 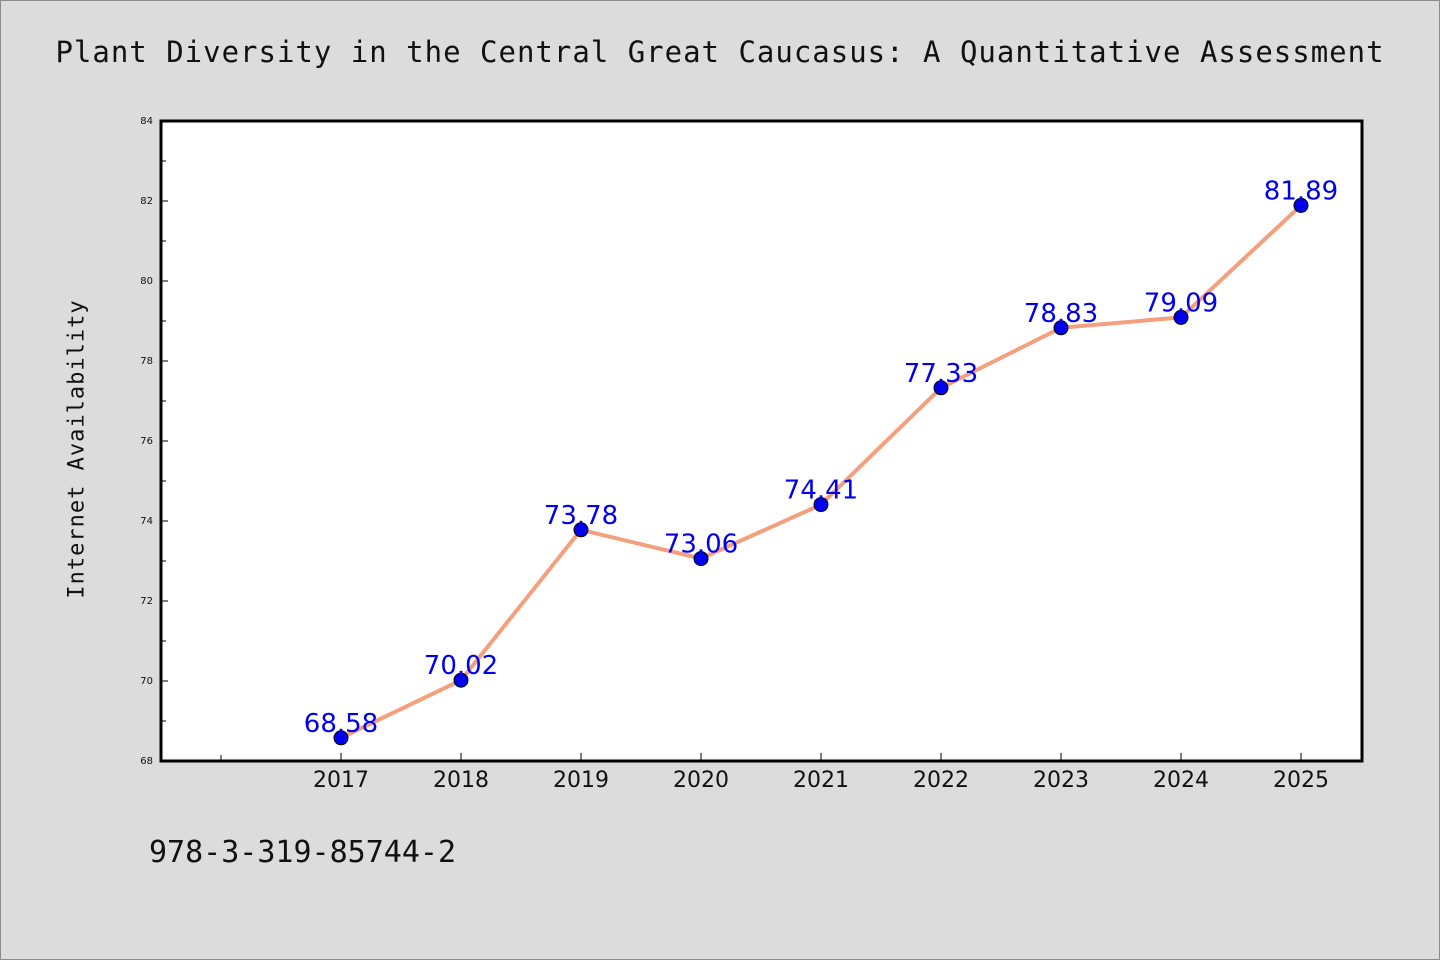 I want to click on y-tick-label: 68, so click(x=146, y=761).